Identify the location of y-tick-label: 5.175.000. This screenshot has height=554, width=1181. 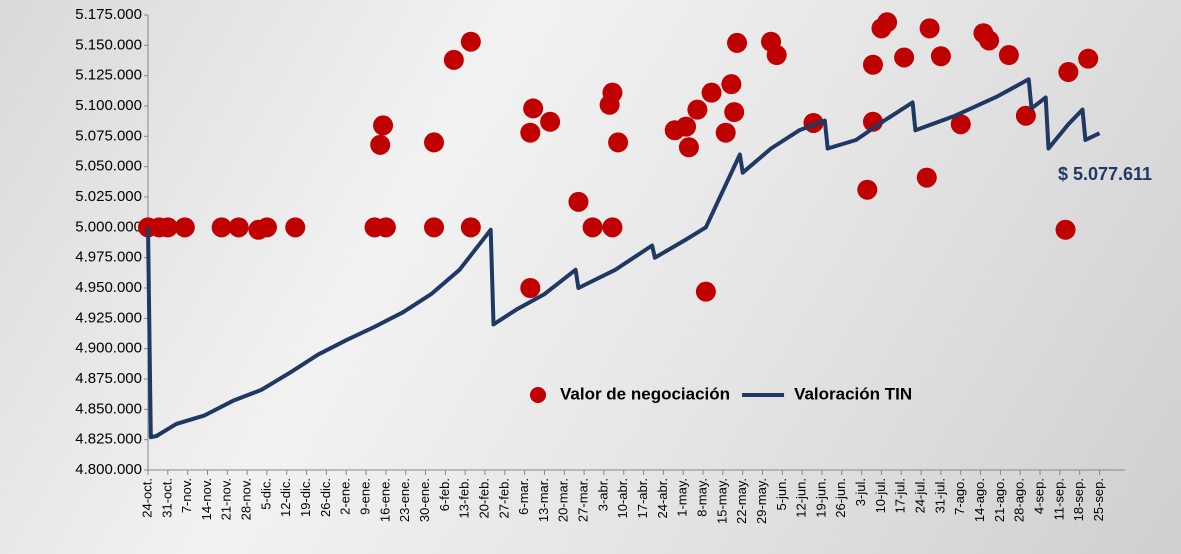
(108, 14).